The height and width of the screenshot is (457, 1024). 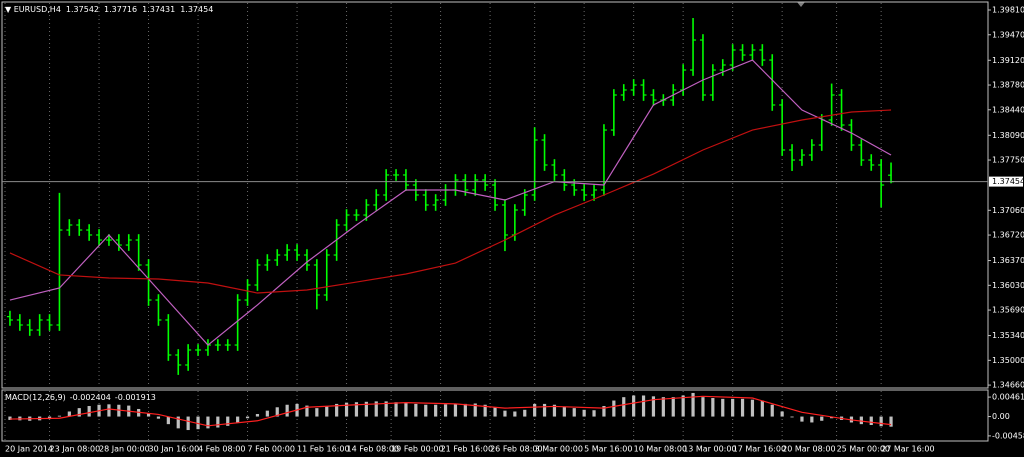 What do you see at coordinates (75, 449) in the screenshot?
I see `x-tick-label: 23 Jan 08:00` at bounding box center [75, 449].